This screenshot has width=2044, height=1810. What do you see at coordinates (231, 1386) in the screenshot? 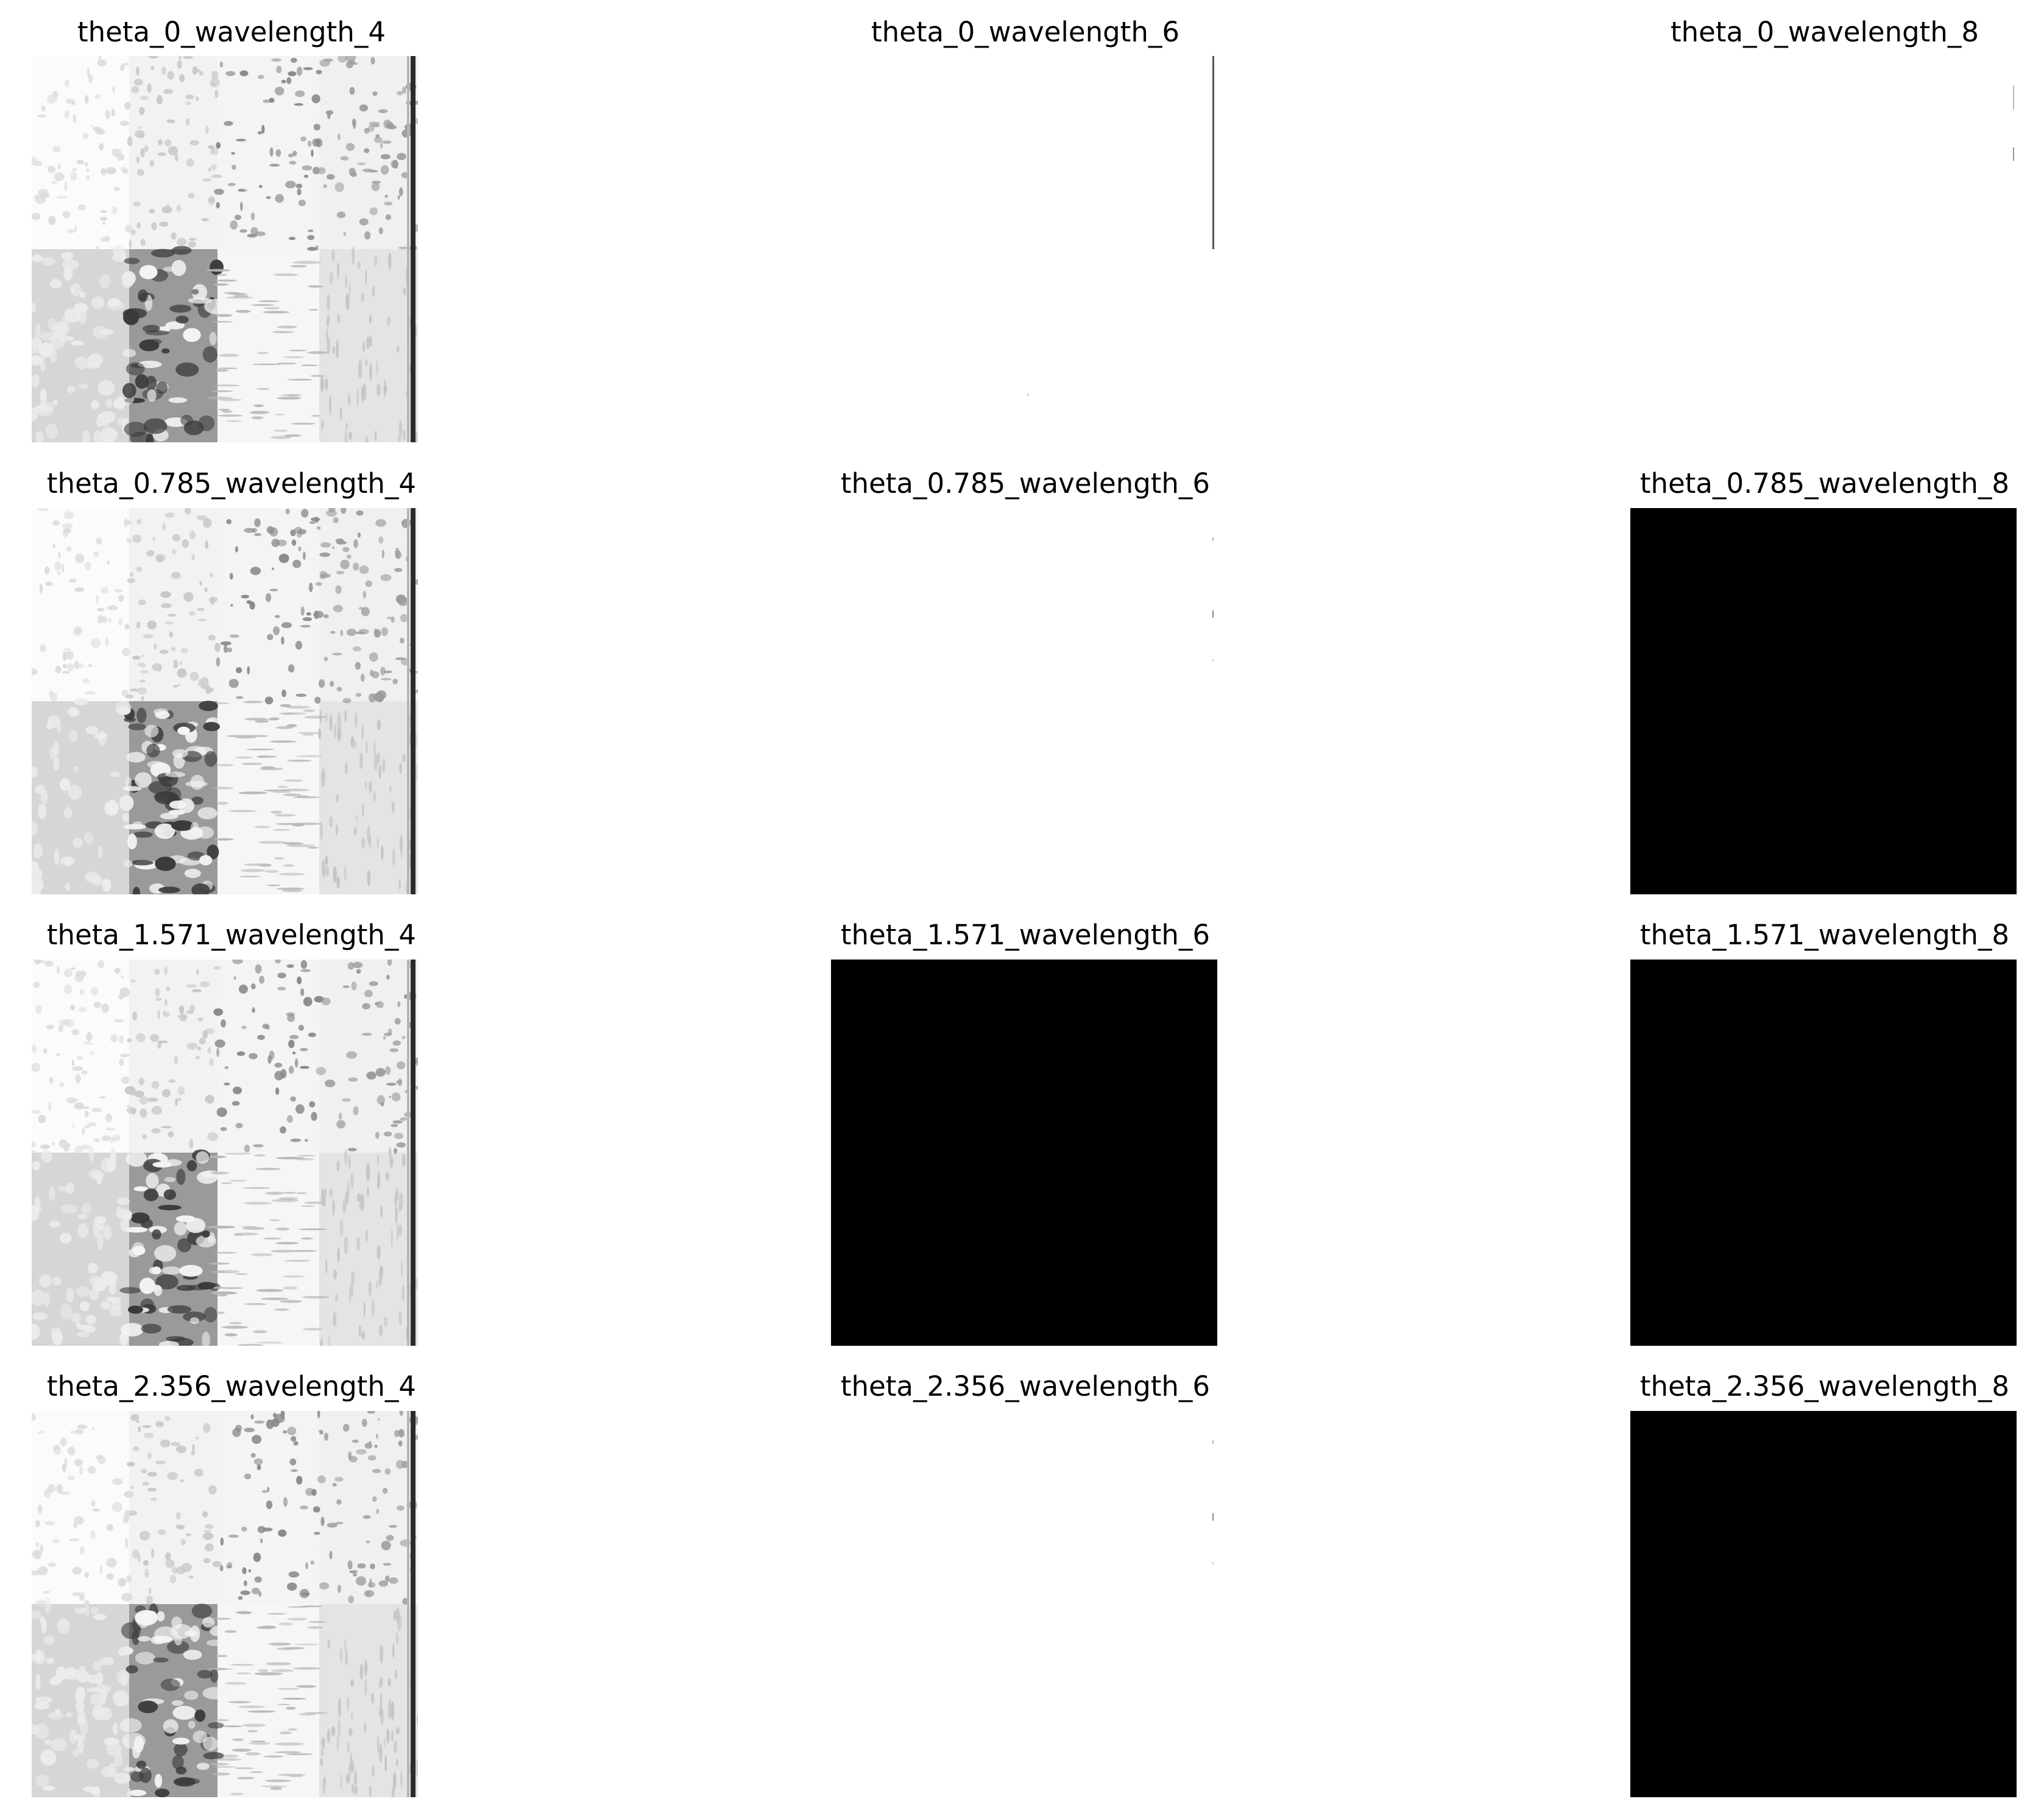
I see `panel-title-theta-2356-wl-4: theta_2.356_wavelength_4` at bounding box center [231, 1386].